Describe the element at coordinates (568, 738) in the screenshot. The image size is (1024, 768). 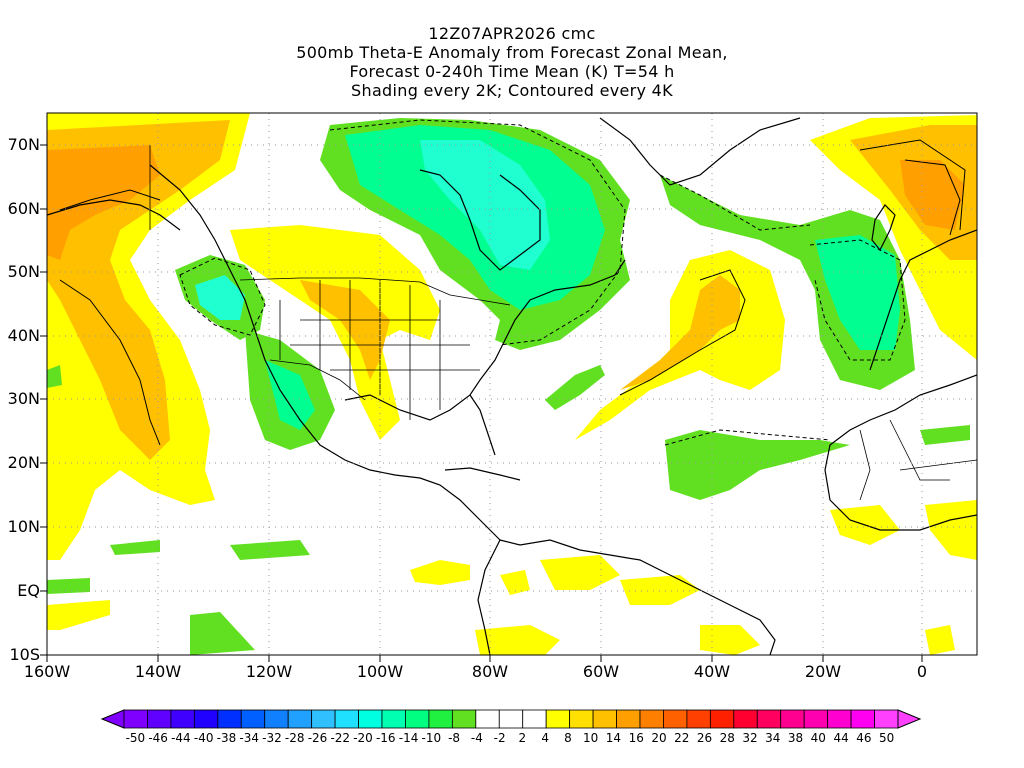
I see `colorbar-label: 8` at that location.